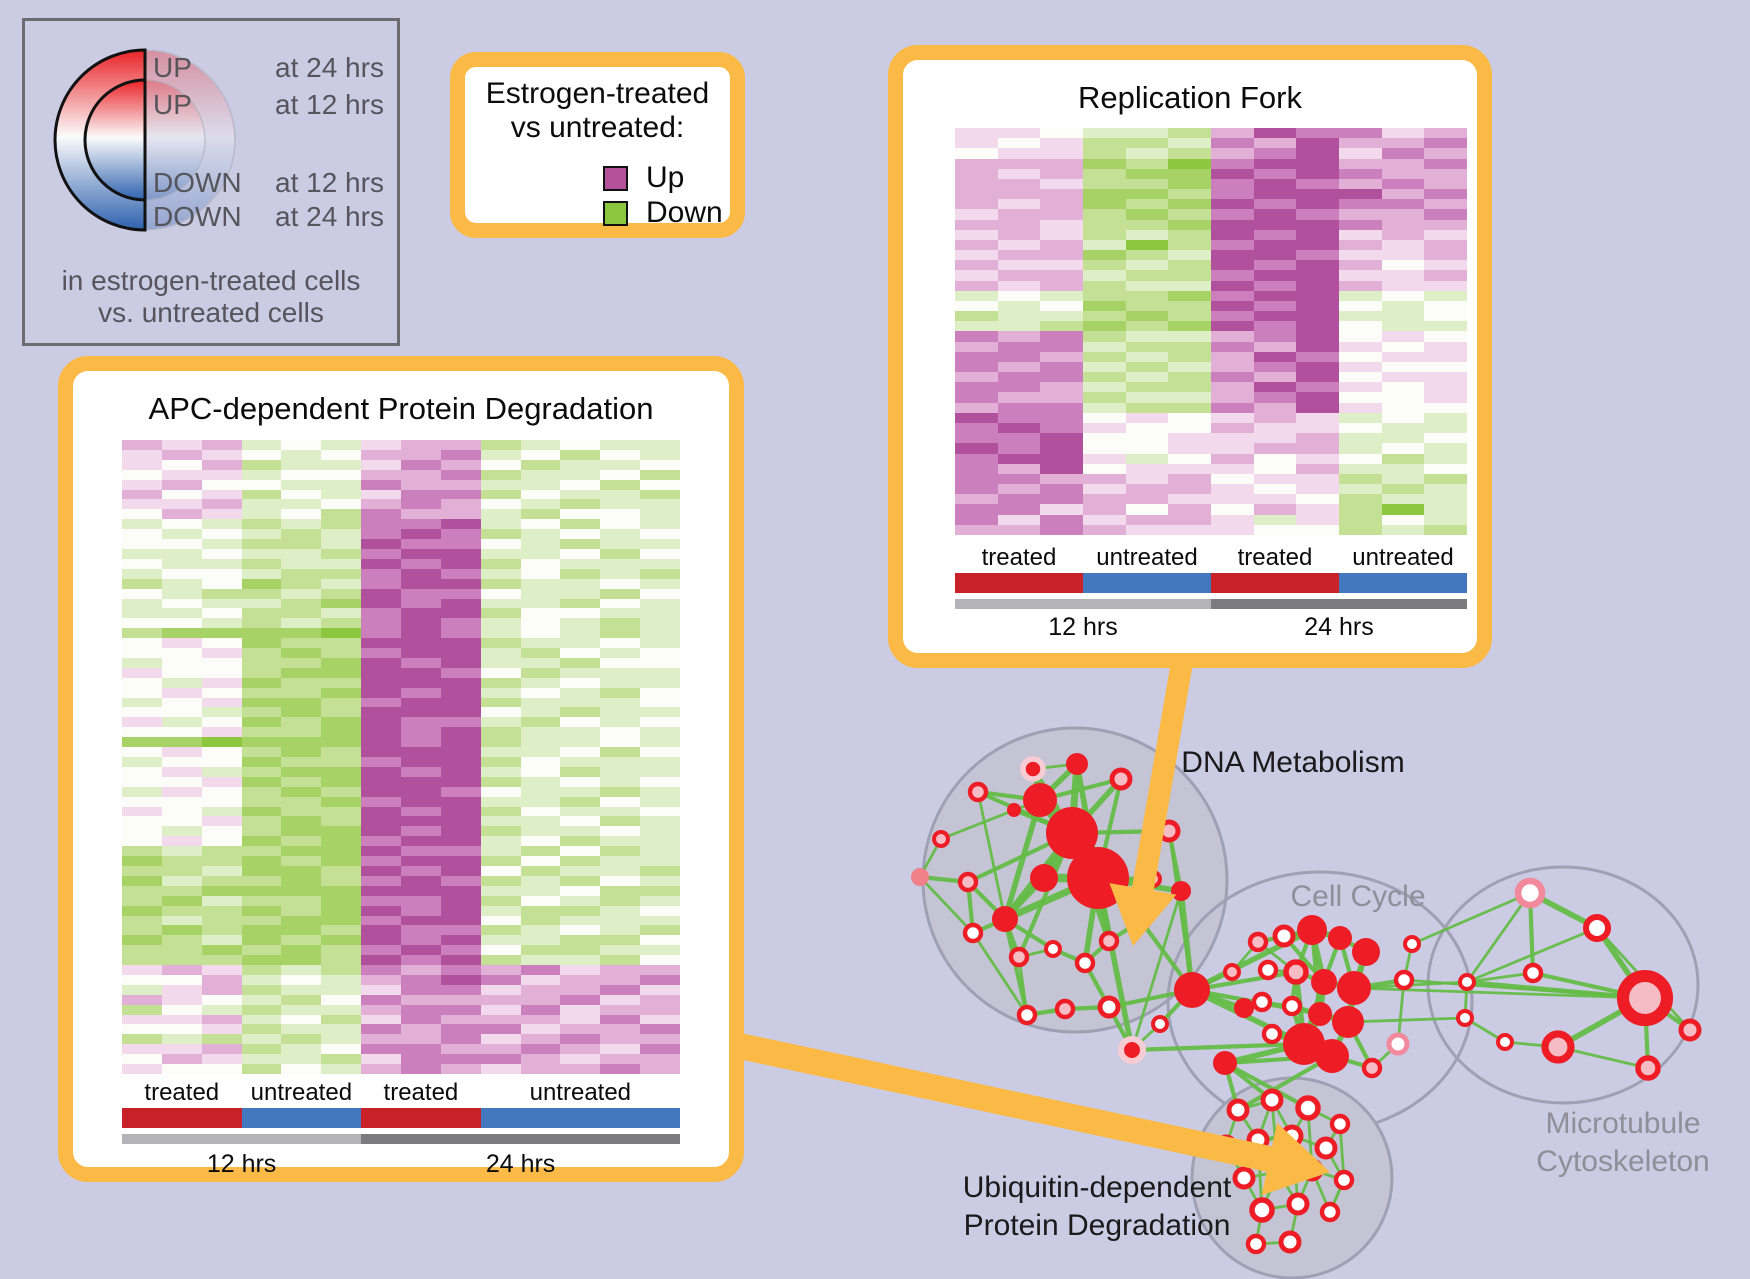 This screenshot has width=1750, height=1279. What do you see at coordinates (172, 104) in the screenshot?
I see `direction-label: UP` at bounding box center [172, 104].